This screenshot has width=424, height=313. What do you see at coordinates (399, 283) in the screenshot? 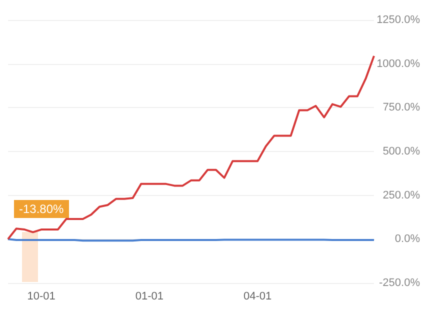
I see `y-tick-label: -250.0%` at bounding box center [399, 283].